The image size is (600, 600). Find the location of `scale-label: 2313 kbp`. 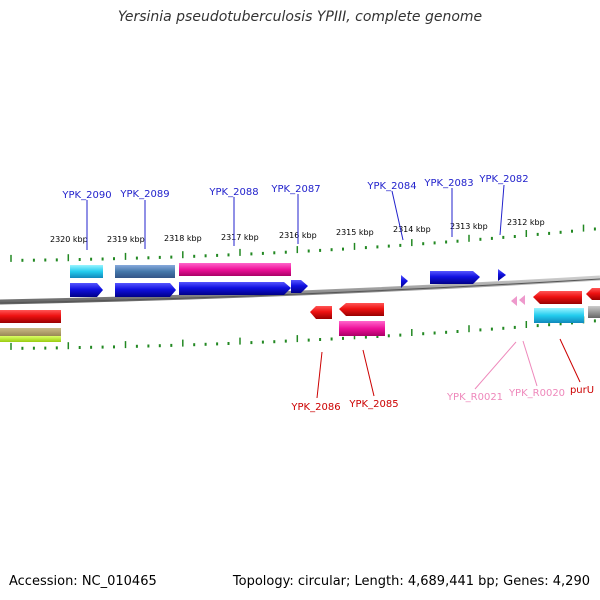

scale-label: 2313 kbp is located at coordinates (469, 226).